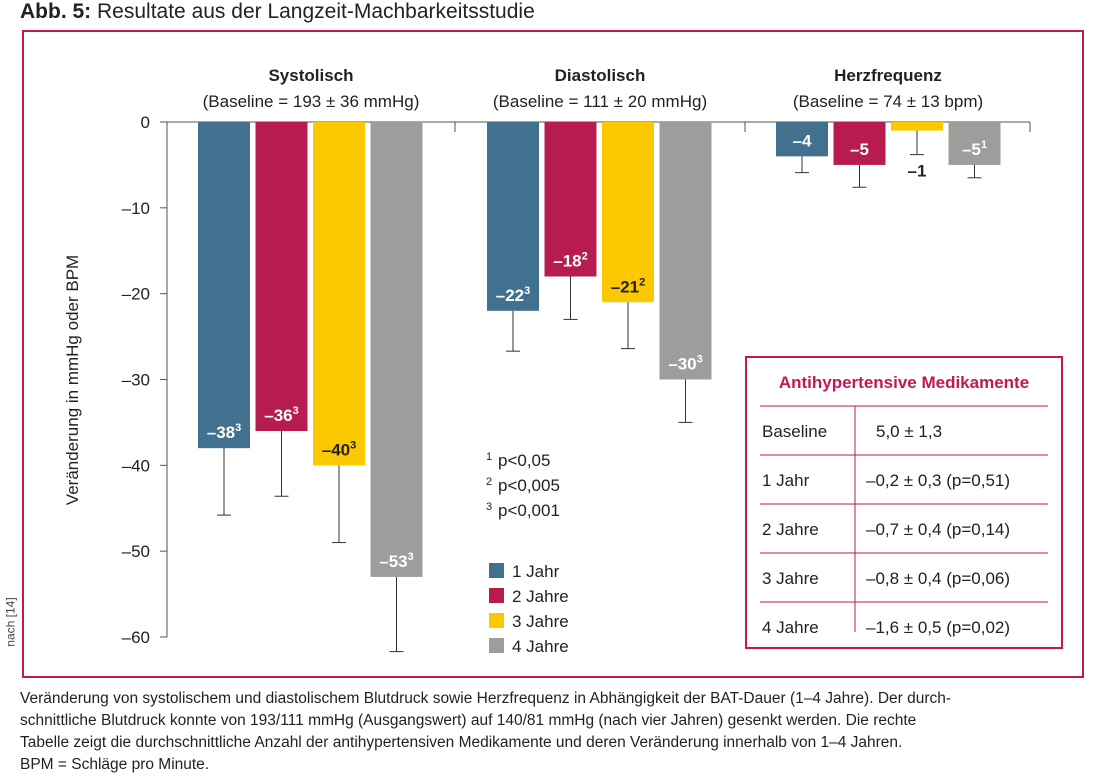  Describe the element at coordinates (310, 75) in the screenshot. I see `group-title: Systolisch` at that location.